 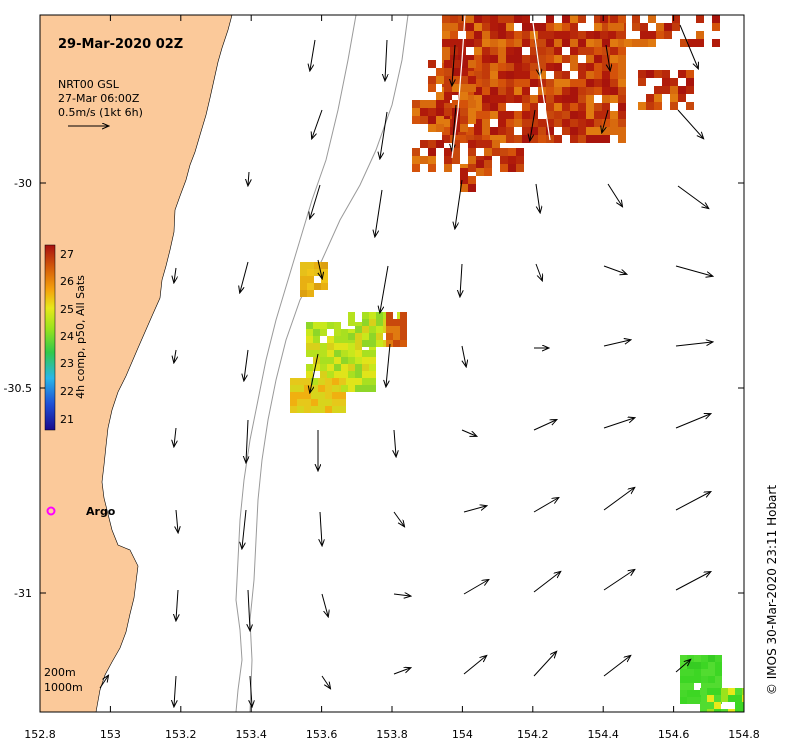 I want to click on isobath-200m, so click(x=296, y=363).